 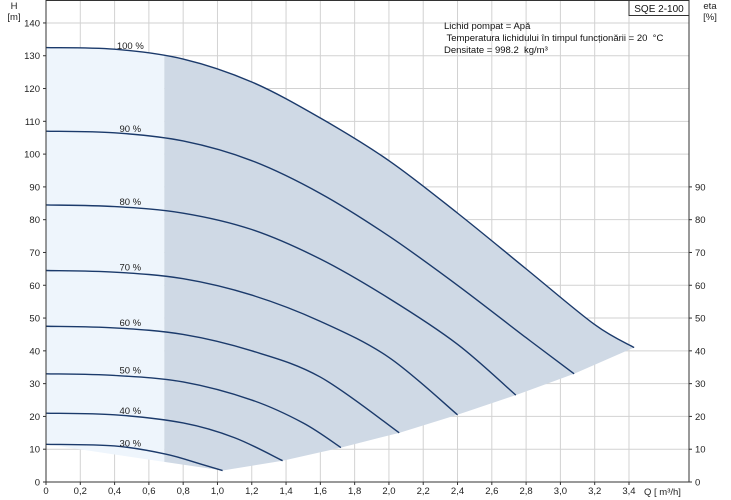 What do you see at coordinates (164, 437) in the screenshot?
I see `curve-40-percent` at bounding box center [164, 437].